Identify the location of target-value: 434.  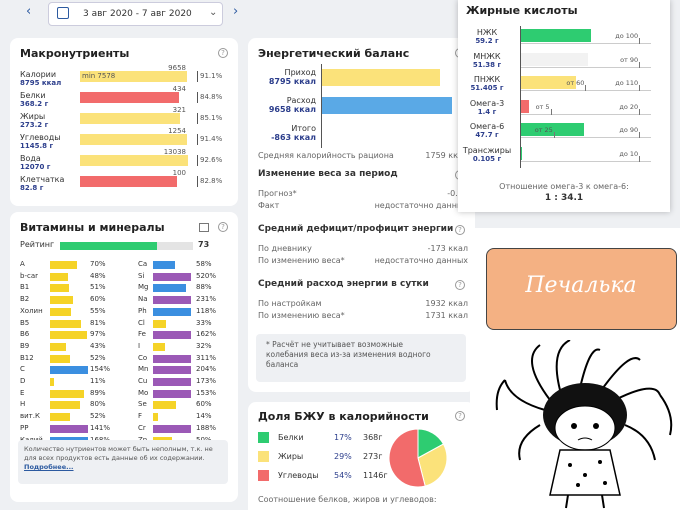
(179, 89).